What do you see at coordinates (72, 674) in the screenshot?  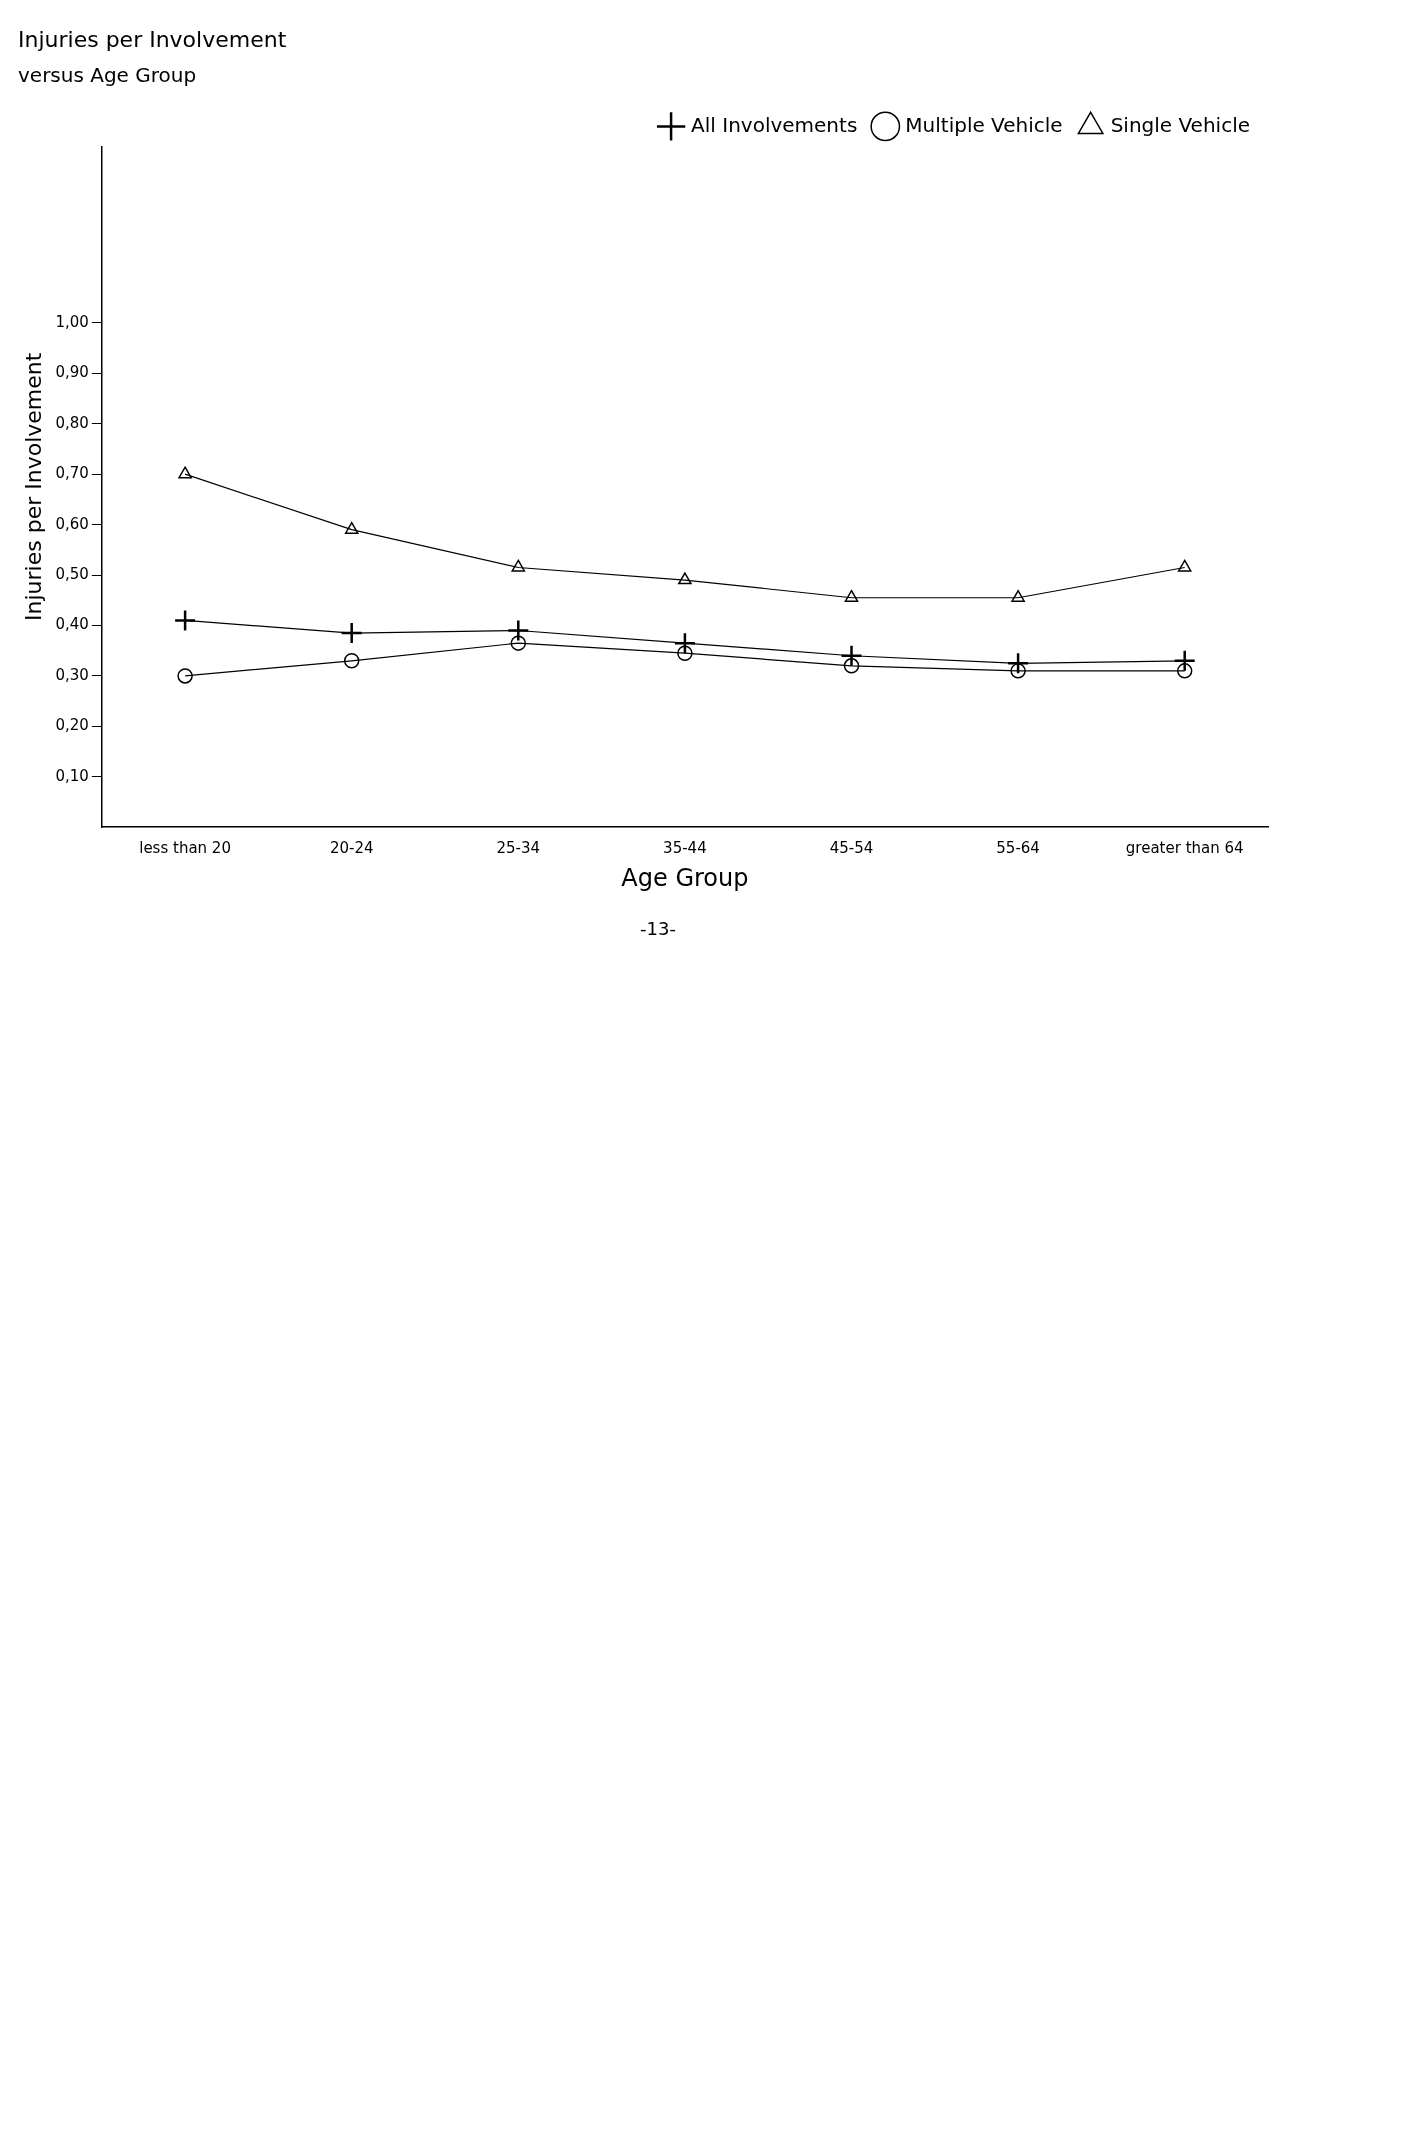 I see `y-tick-label: 0,30` at bounding box center [72, 674].